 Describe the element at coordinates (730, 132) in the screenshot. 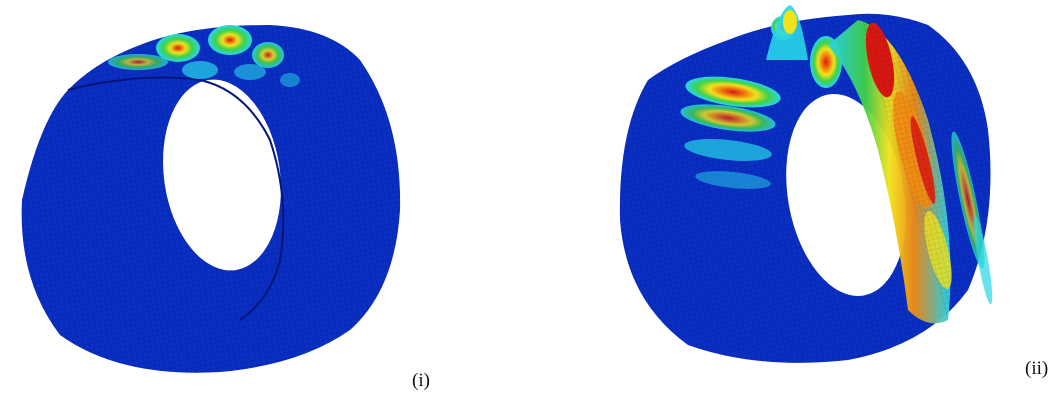

I see `interior-lobes` at that location.